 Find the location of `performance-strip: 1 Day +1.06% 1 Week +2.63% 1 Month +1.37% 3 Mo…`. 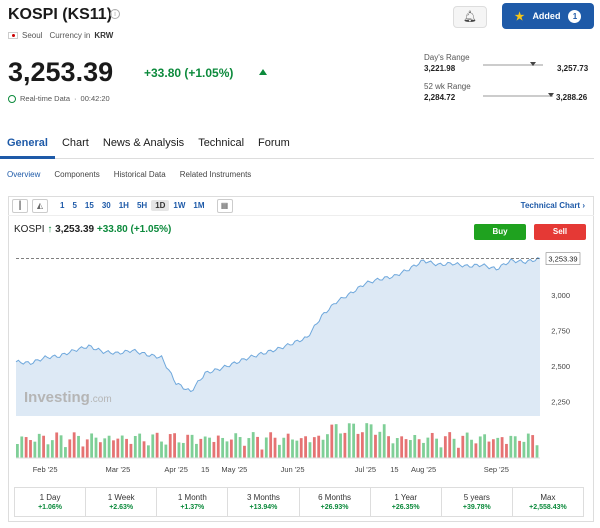

performance-strip: 1 Day +1.06% 1 Week +2.63% 1 Month +1.37% 3 Mo… is located at coordinates (299, 502).